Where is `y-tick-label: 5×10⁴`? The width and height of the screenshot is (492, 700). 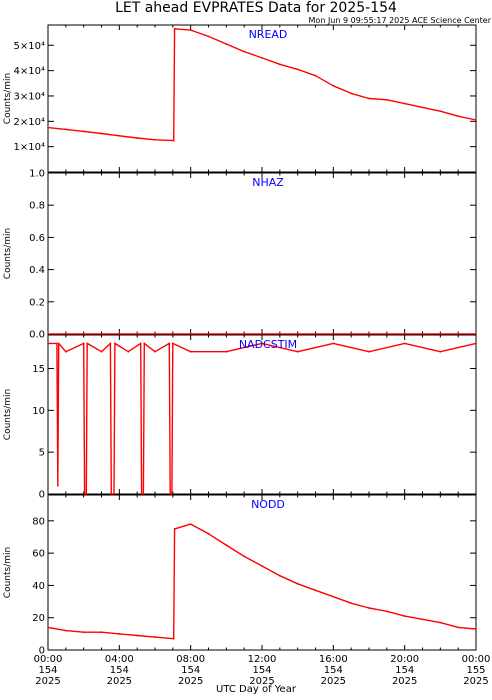
y-tick-label: 5×10⁴ is located at coordinates (29, 46).